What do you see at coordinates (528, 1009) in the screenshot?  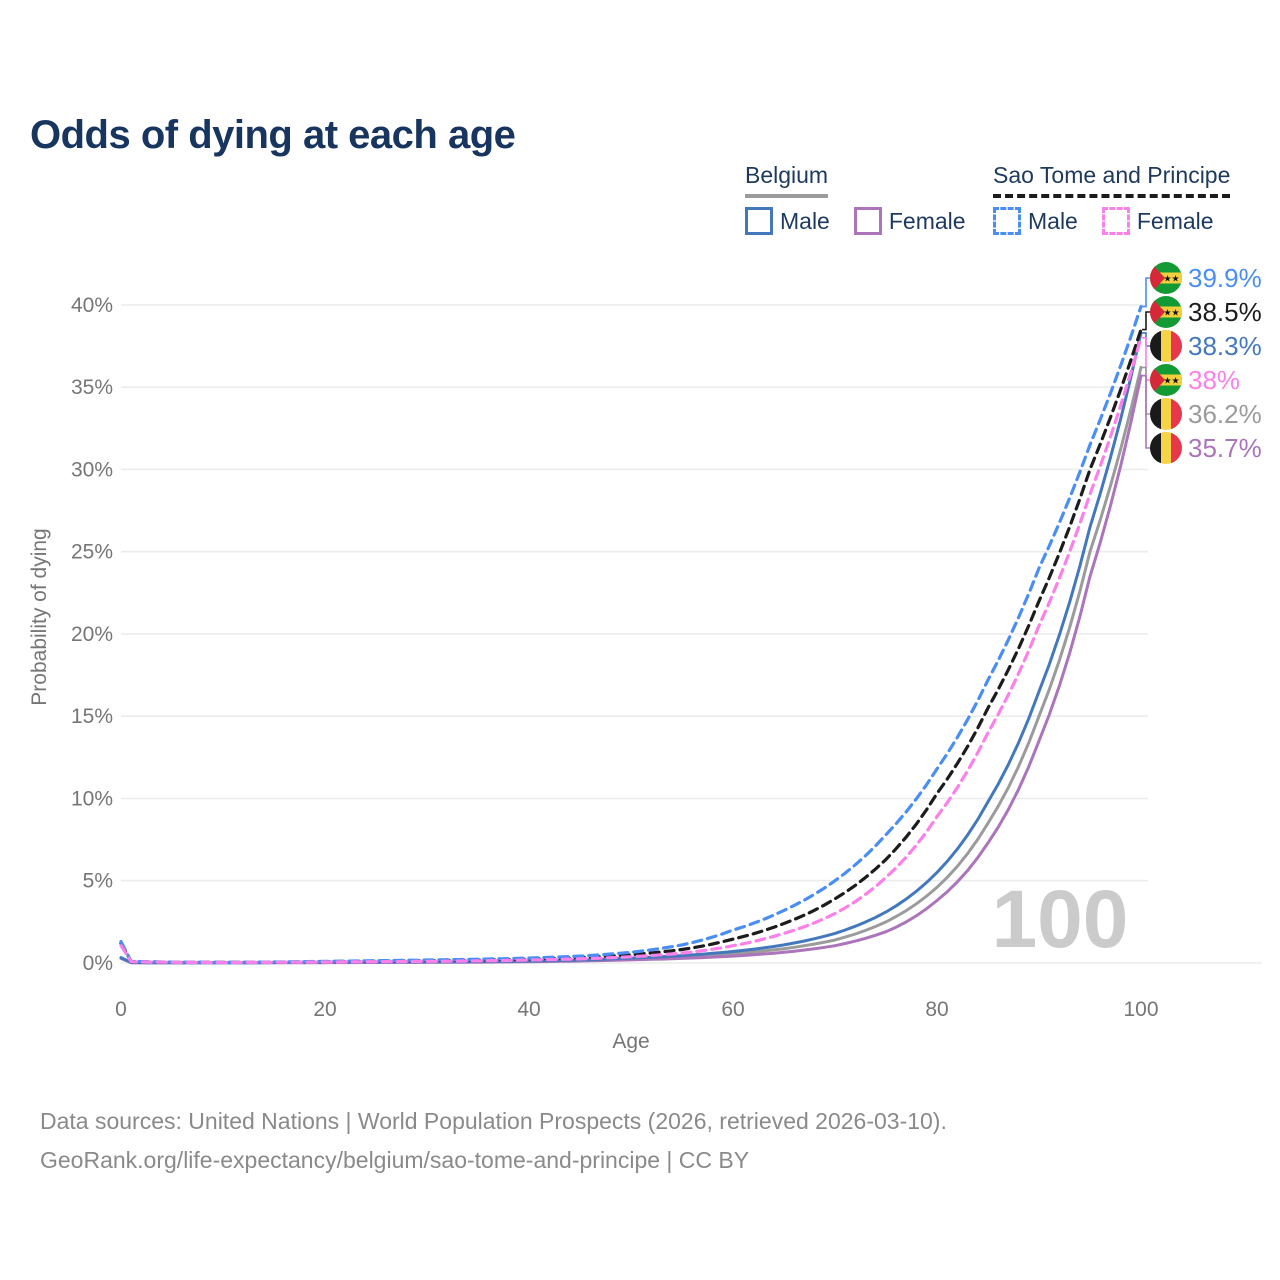 I see `x-tick-label: 40` at bounding box center [528, 1009].